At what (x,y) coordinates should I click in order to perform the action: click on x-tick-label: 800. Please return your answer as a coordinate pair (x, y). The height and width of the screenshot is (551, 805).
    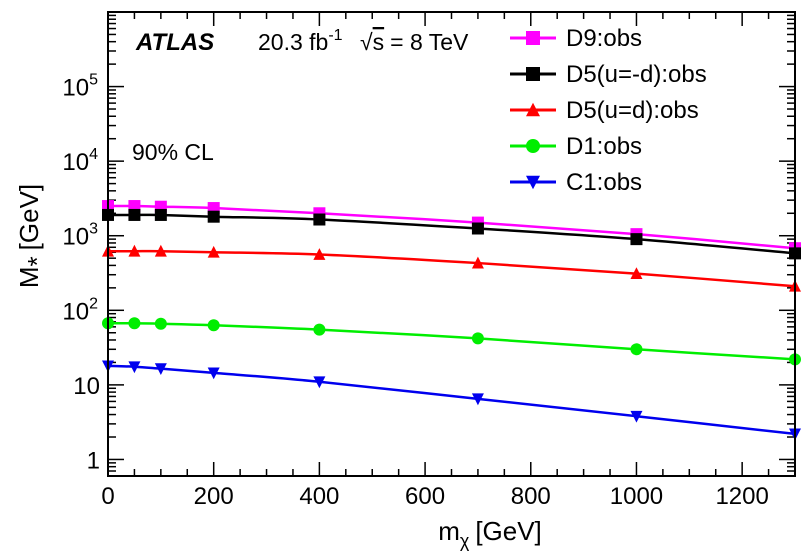
    Looking at the image, I should click on (531, 496).